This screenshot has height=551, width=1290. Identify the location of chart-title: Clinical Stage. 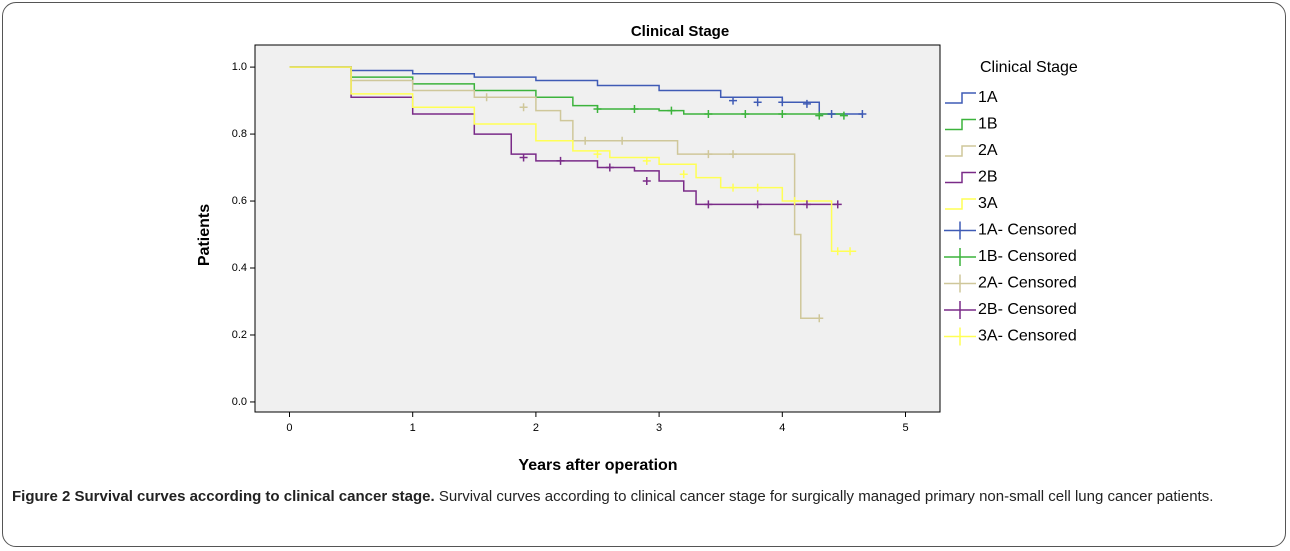
(680, 31).